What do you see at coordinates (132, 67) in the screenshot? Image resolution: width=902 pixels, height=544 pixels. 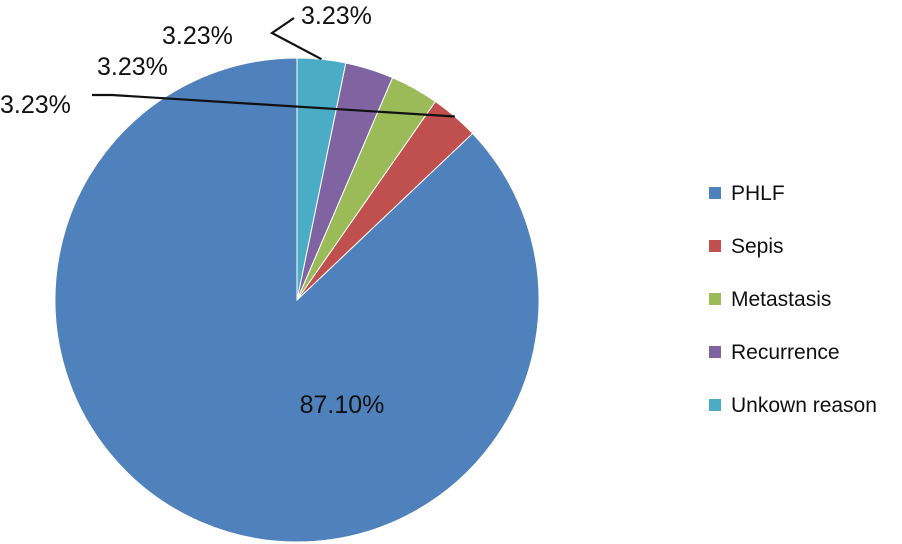 I see `data-label-metastasis: 3.23%` at bounding box center [132, 67].